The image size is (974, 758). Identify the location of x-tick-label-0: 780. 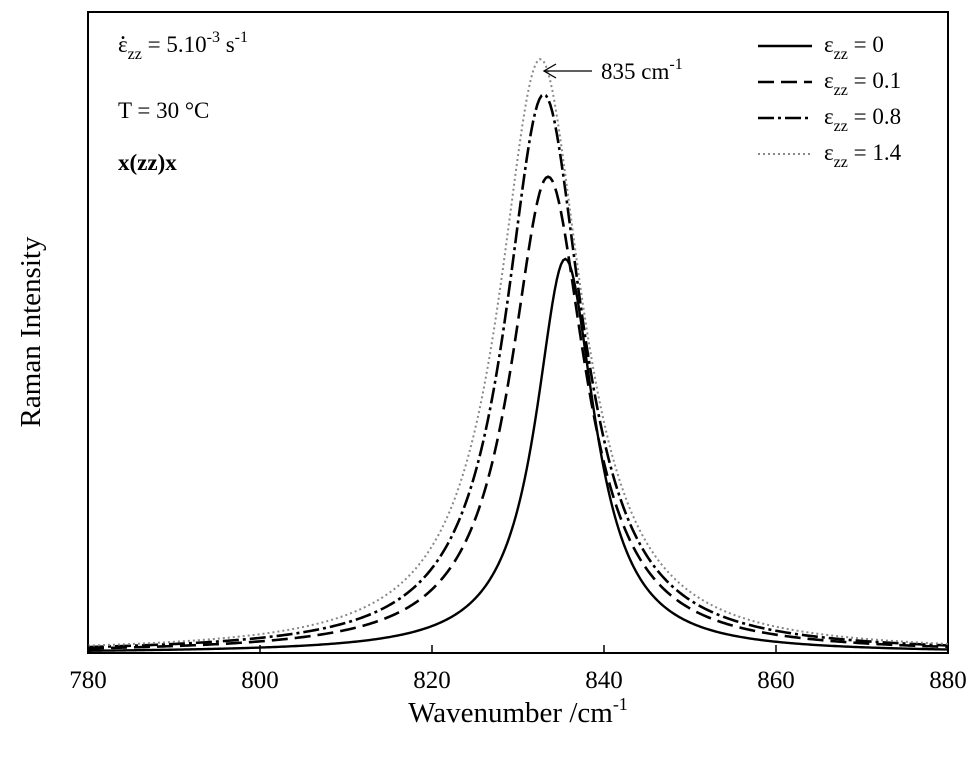
(88, 680).